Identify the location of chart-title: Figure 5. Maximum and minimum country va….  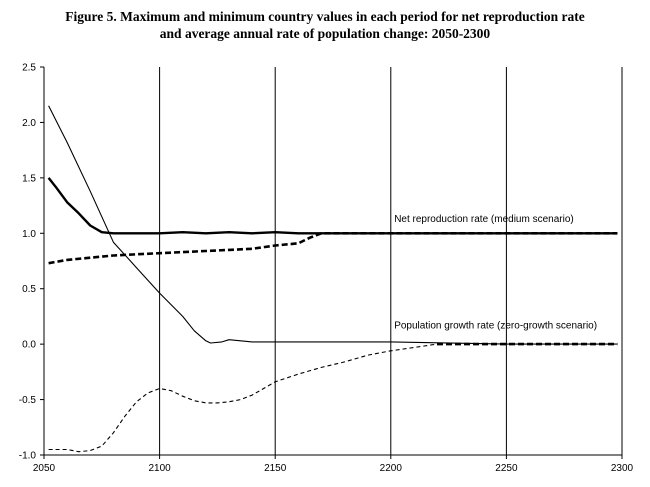
(325, 25).